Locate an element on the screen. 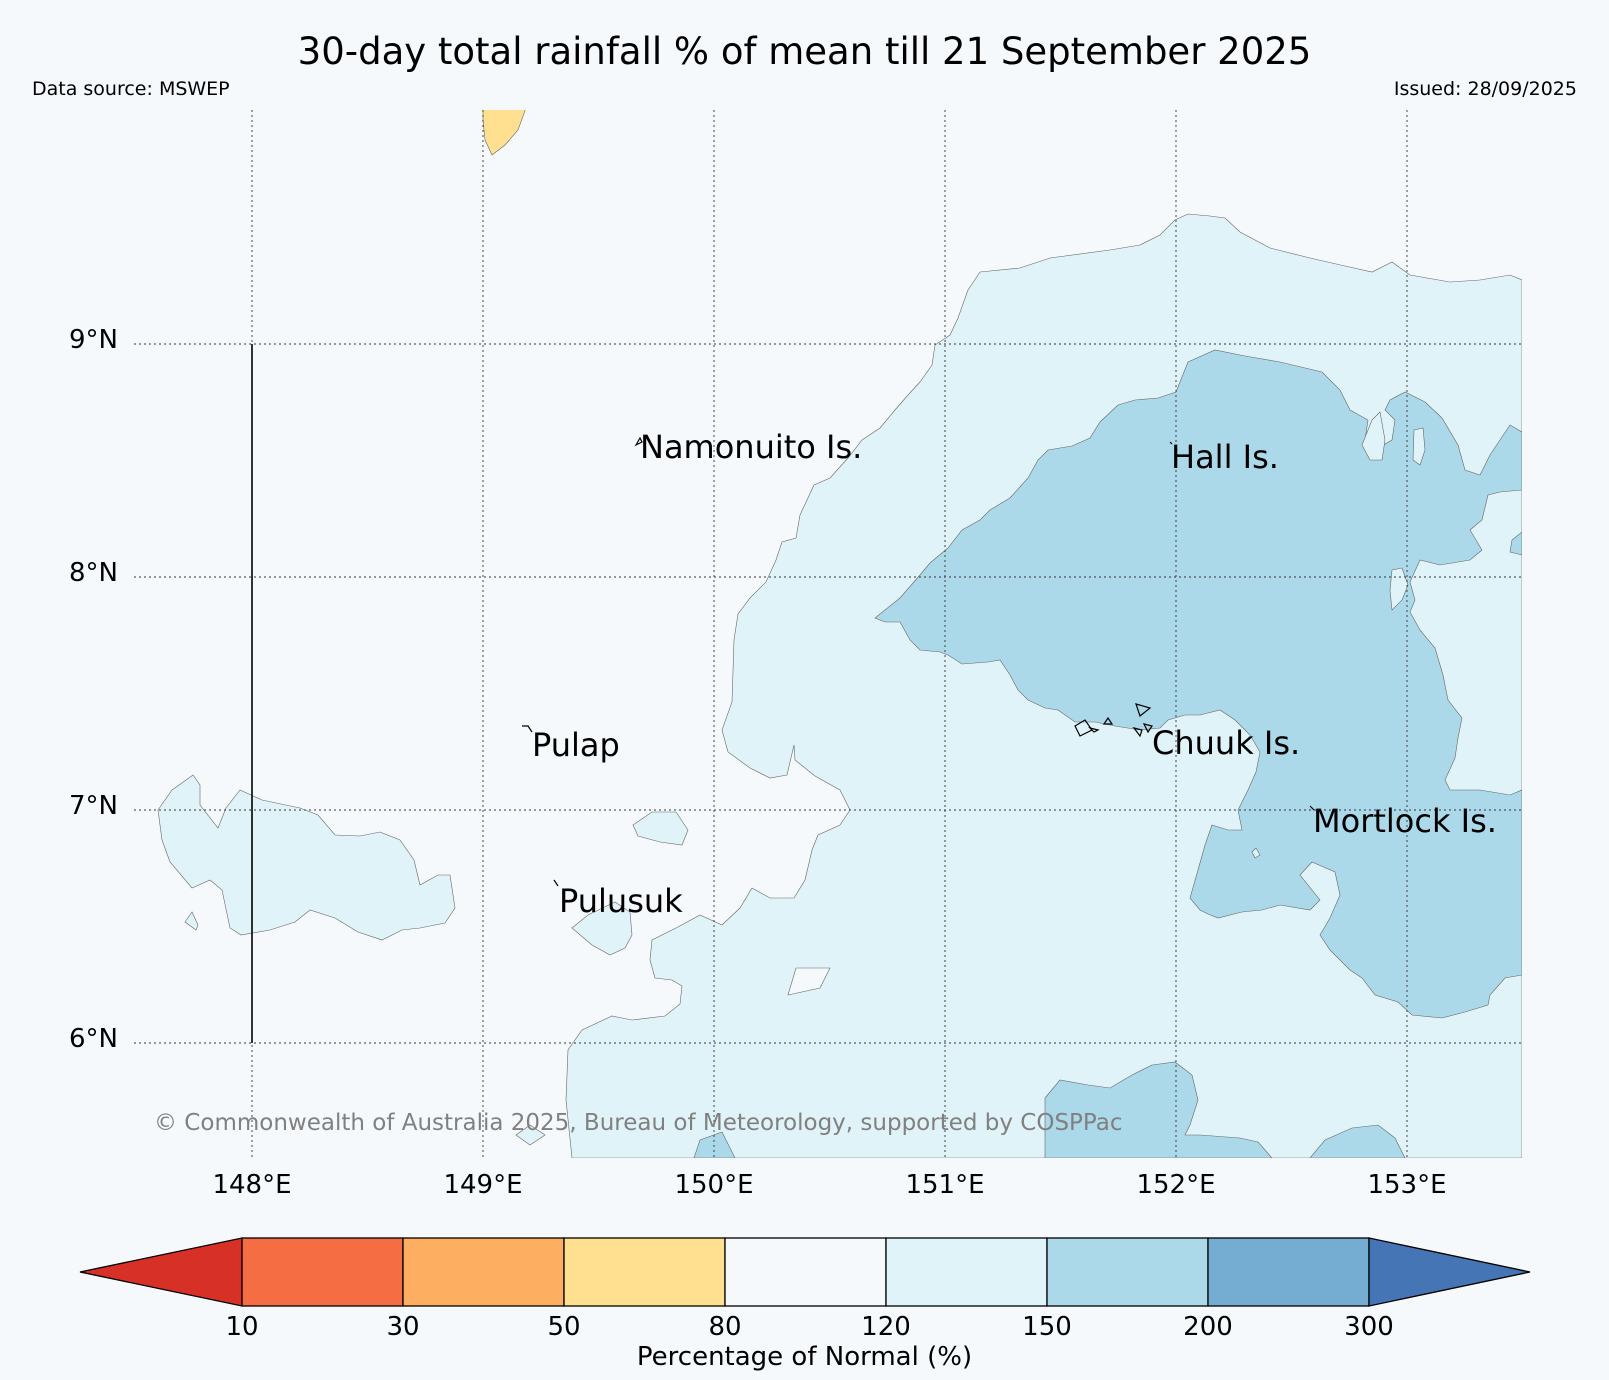 This screenshot has height=1380, width=1609. contour-80-120-hole is located at coordinates (809, 981).